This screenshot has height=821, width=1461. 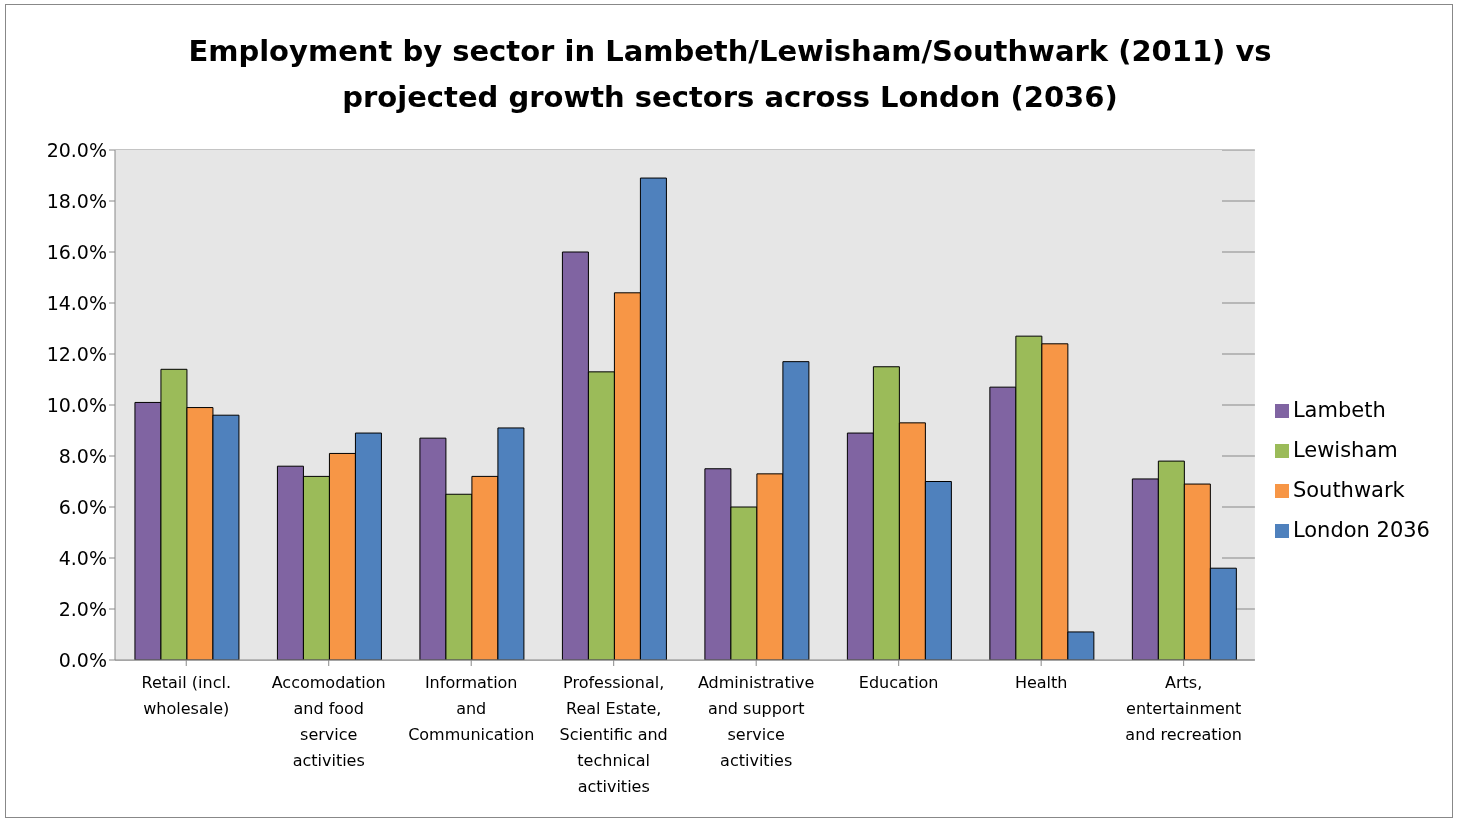 What do you see at coordinates (82, 455) in the screenshot?
I see `y-tick-label: 8.0%` at bounding box center [82, 455].